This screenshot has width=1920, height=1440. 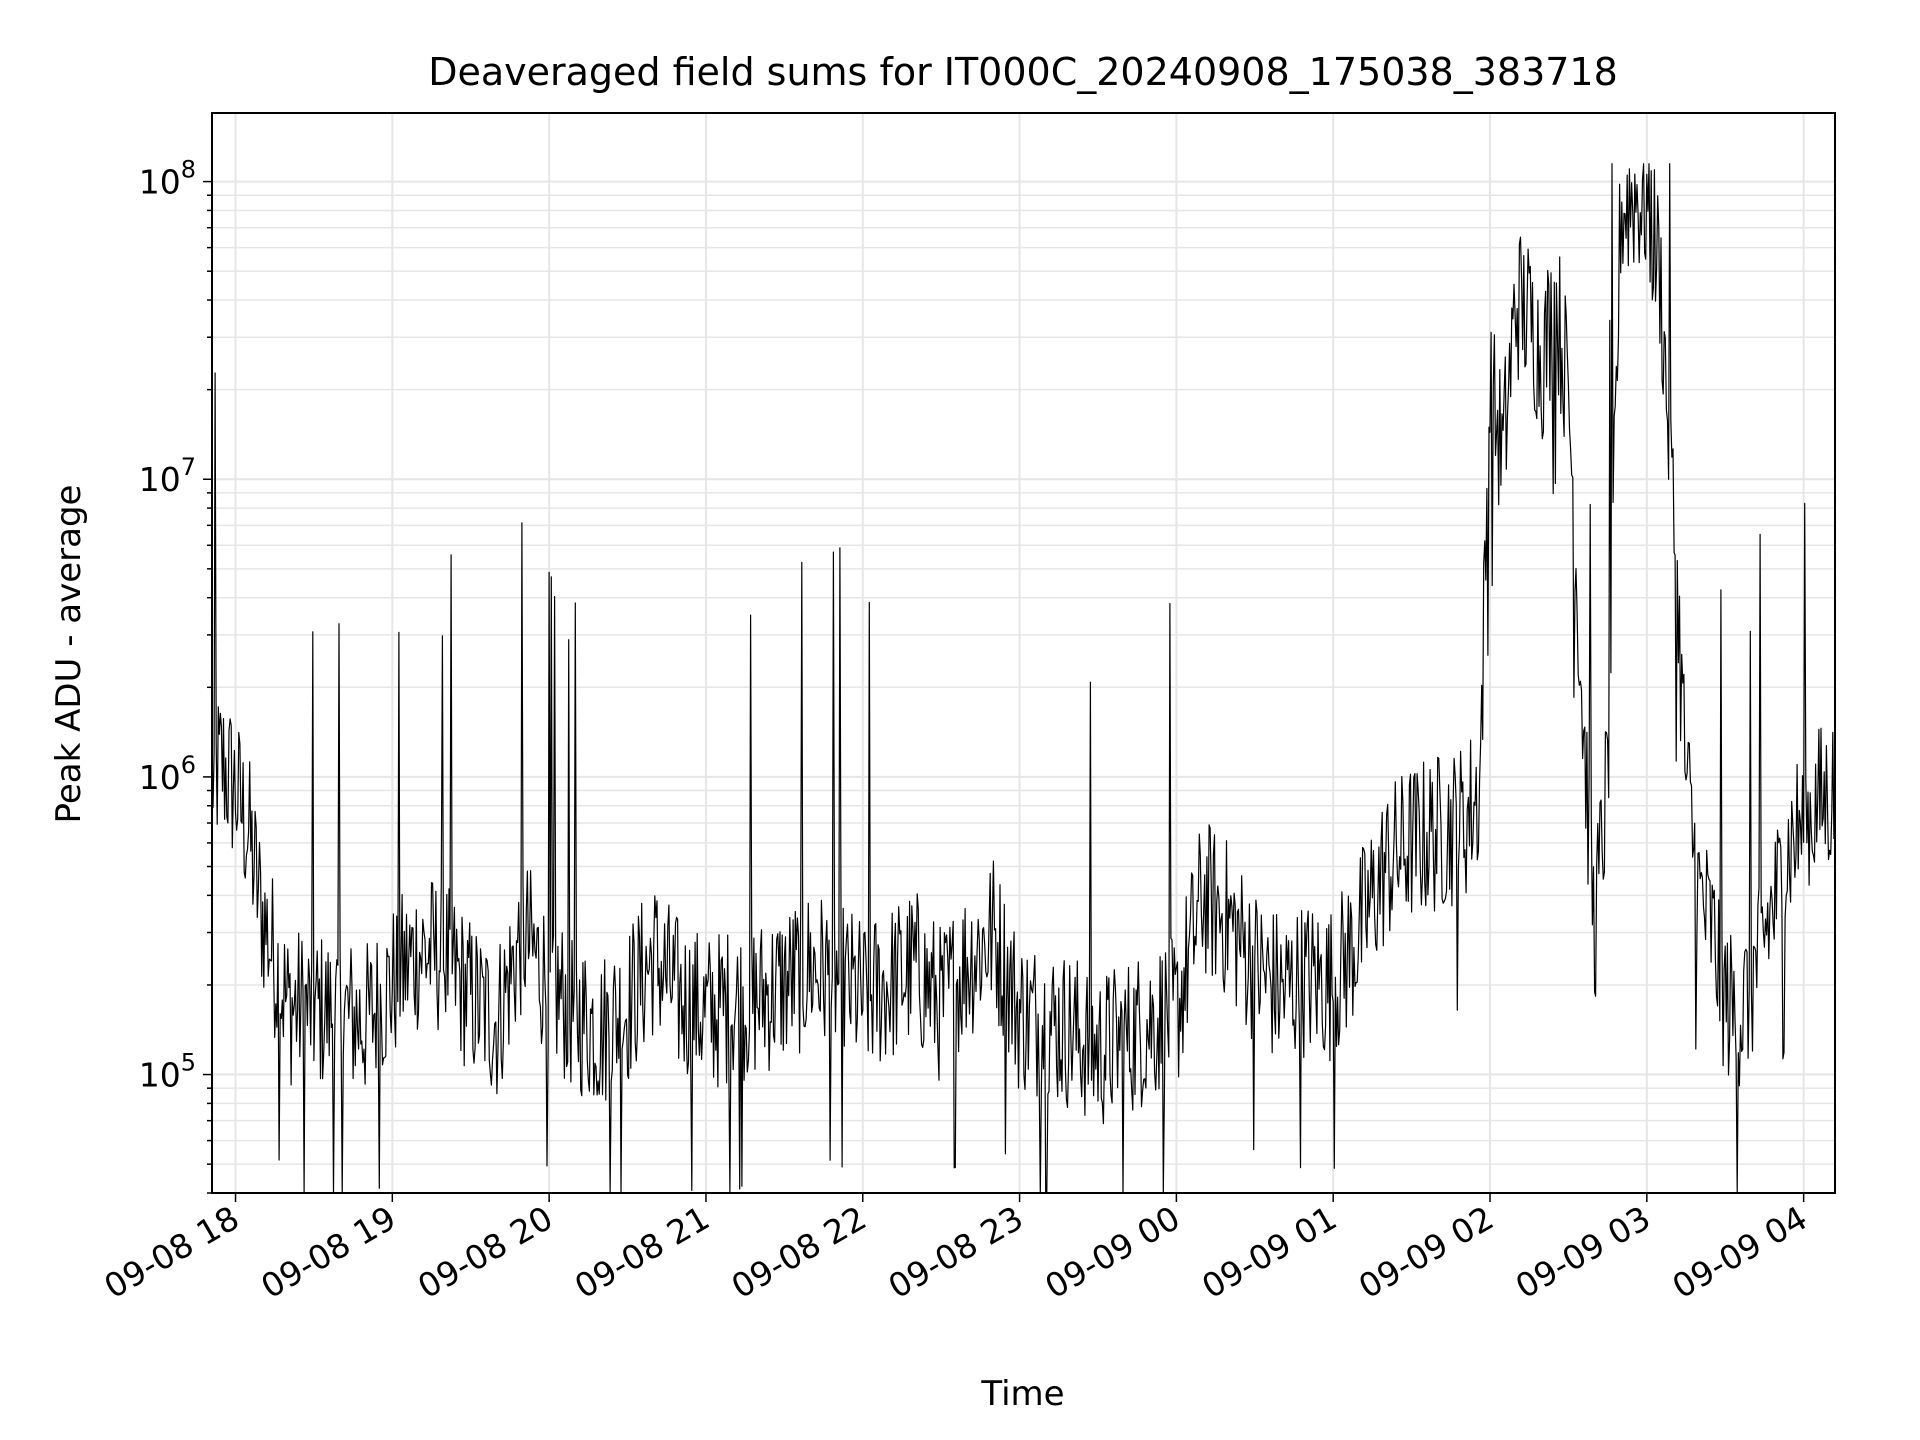 I want to click on x-tick-label: 09-09 00, so click(x=1112, y=1252).